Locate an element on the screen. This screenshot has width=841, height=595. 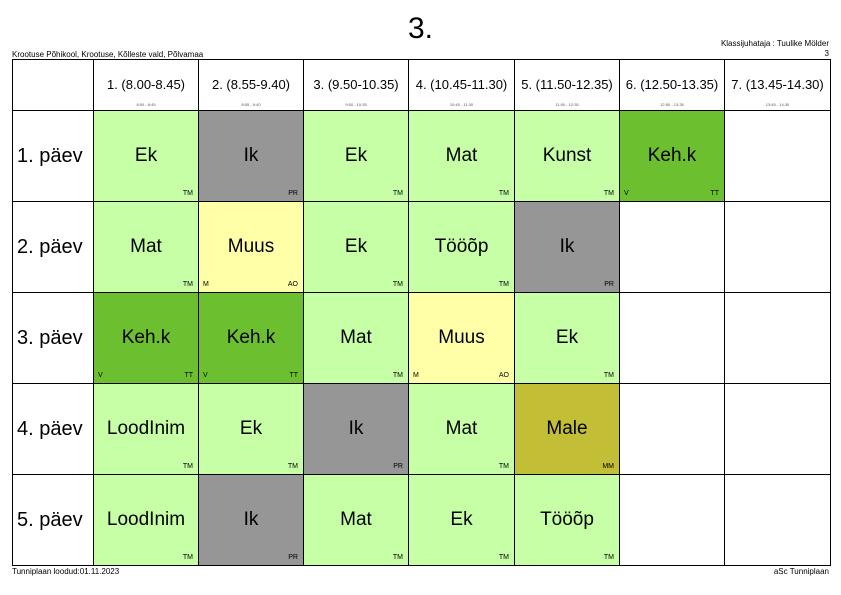
period-time: 11:50 - 12:35 is located at coordinates (567, 104).